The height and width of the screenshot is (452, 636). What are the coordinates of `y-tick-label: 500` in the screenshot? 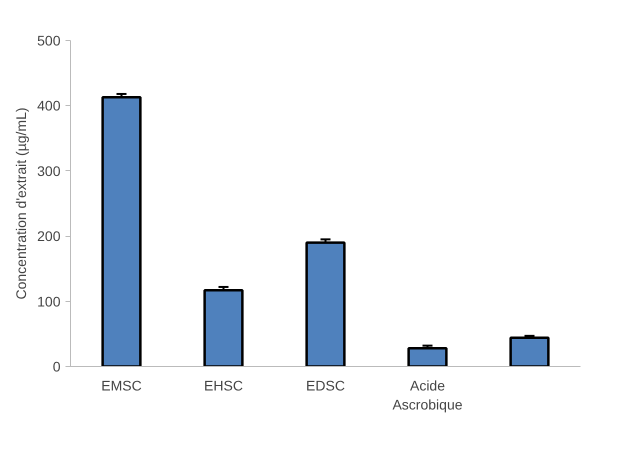 It's located at (49, 40).